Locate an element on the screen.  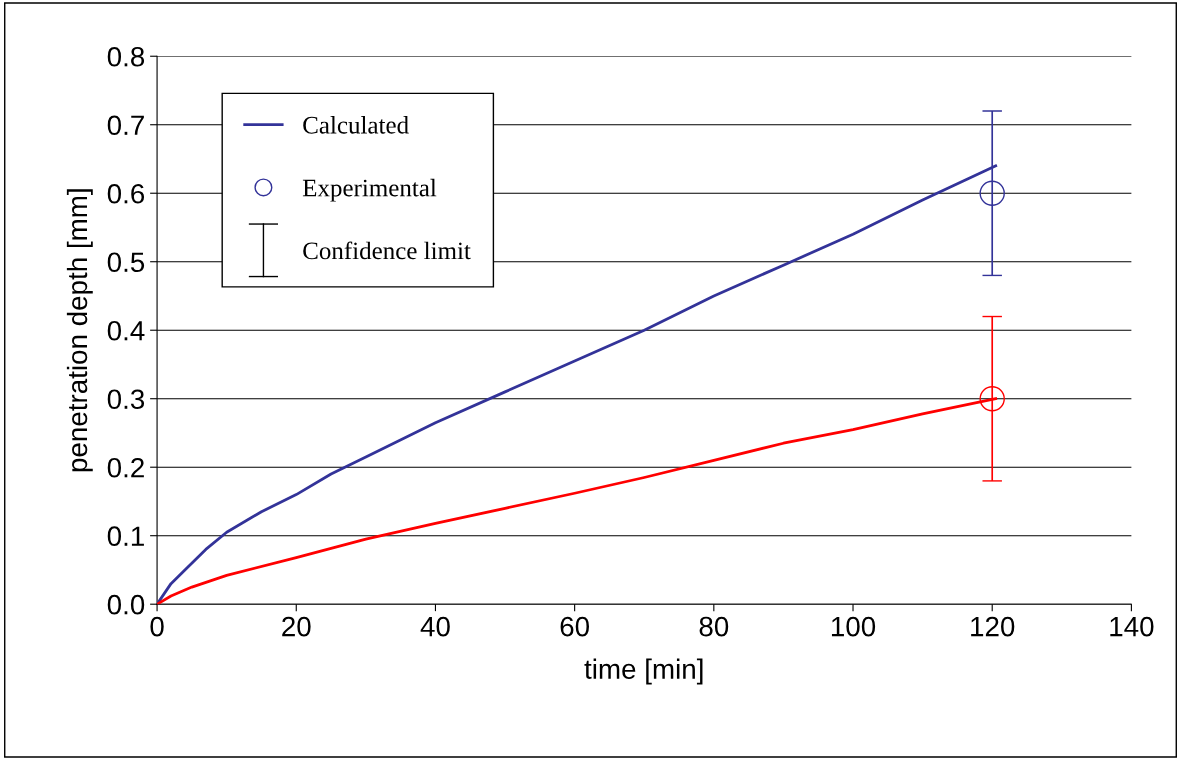
y-tick-label: 0.8 is located at coordinates (126, 56).